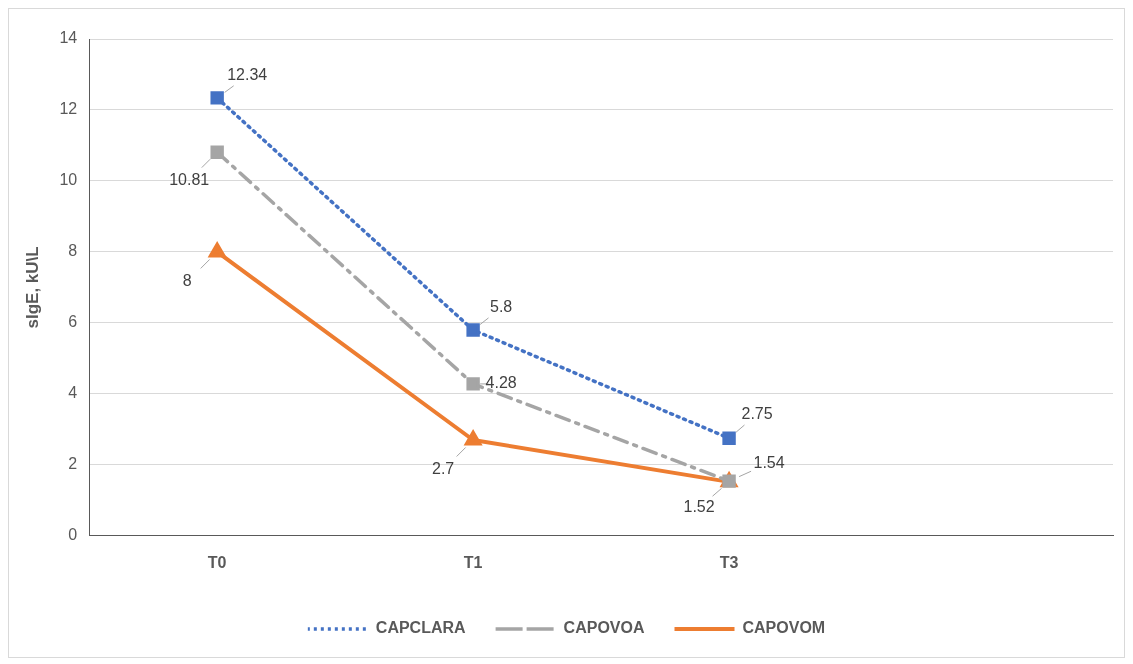  I want to click on x-tick-label: T3, so click(729, 562).